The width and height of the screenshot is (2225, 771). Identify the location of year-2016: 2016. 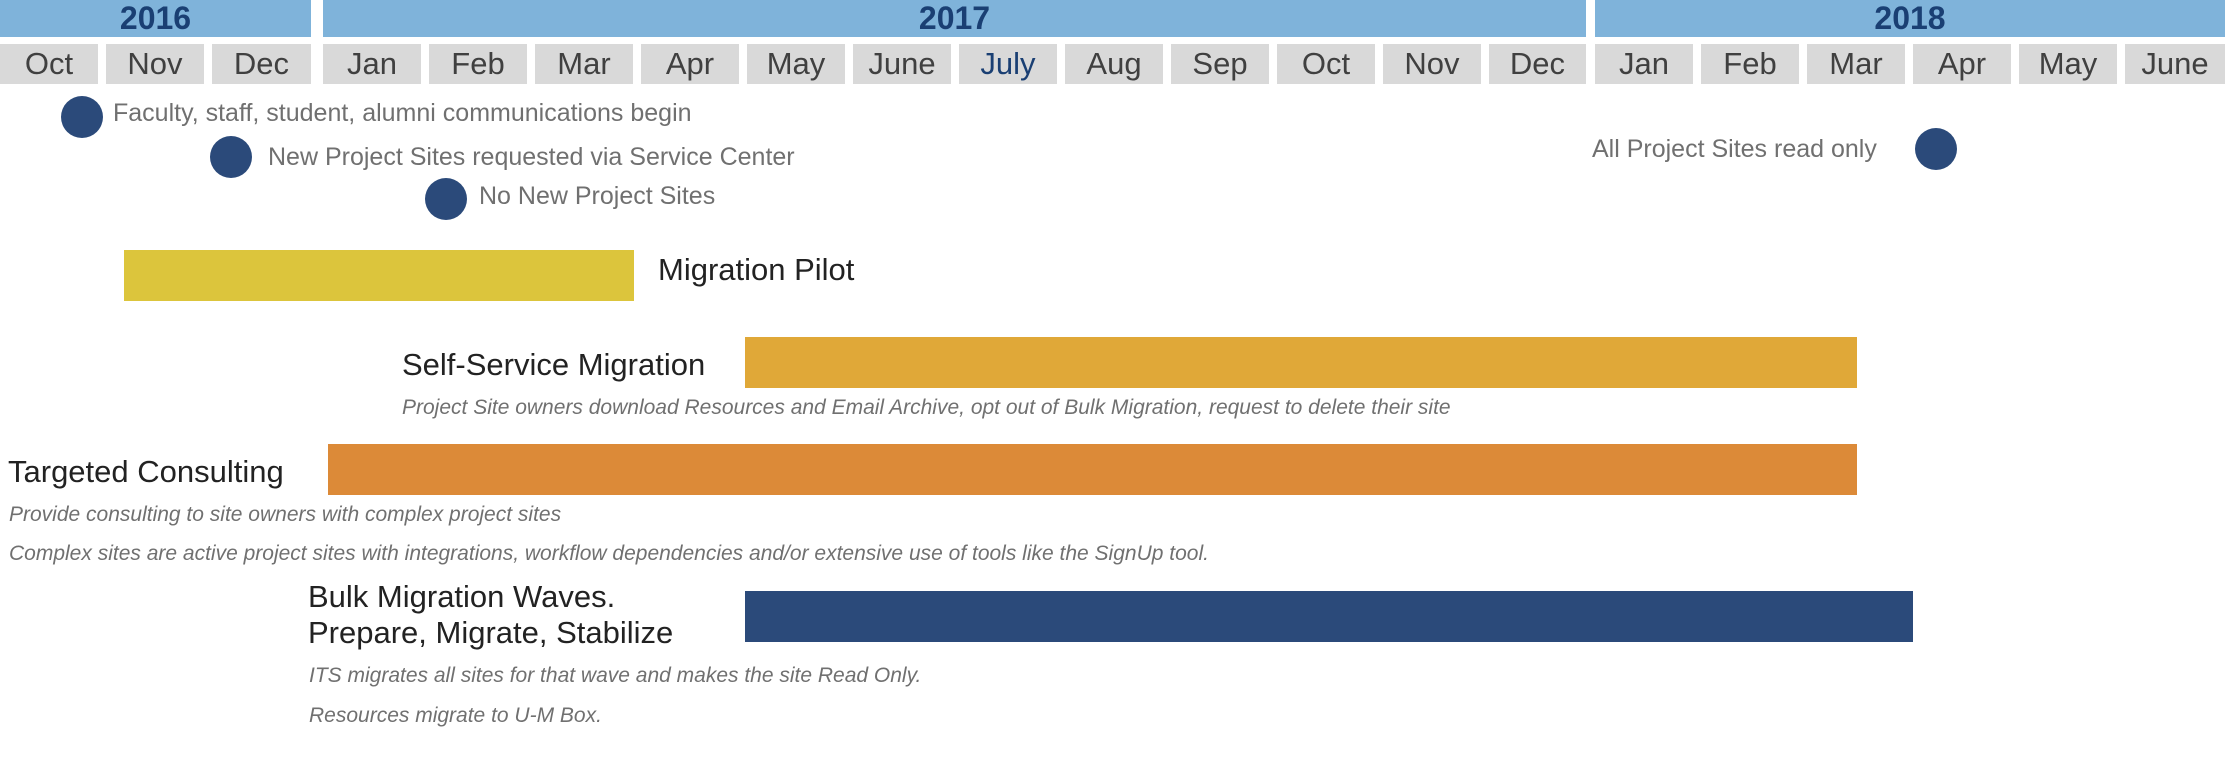
(155, 18).